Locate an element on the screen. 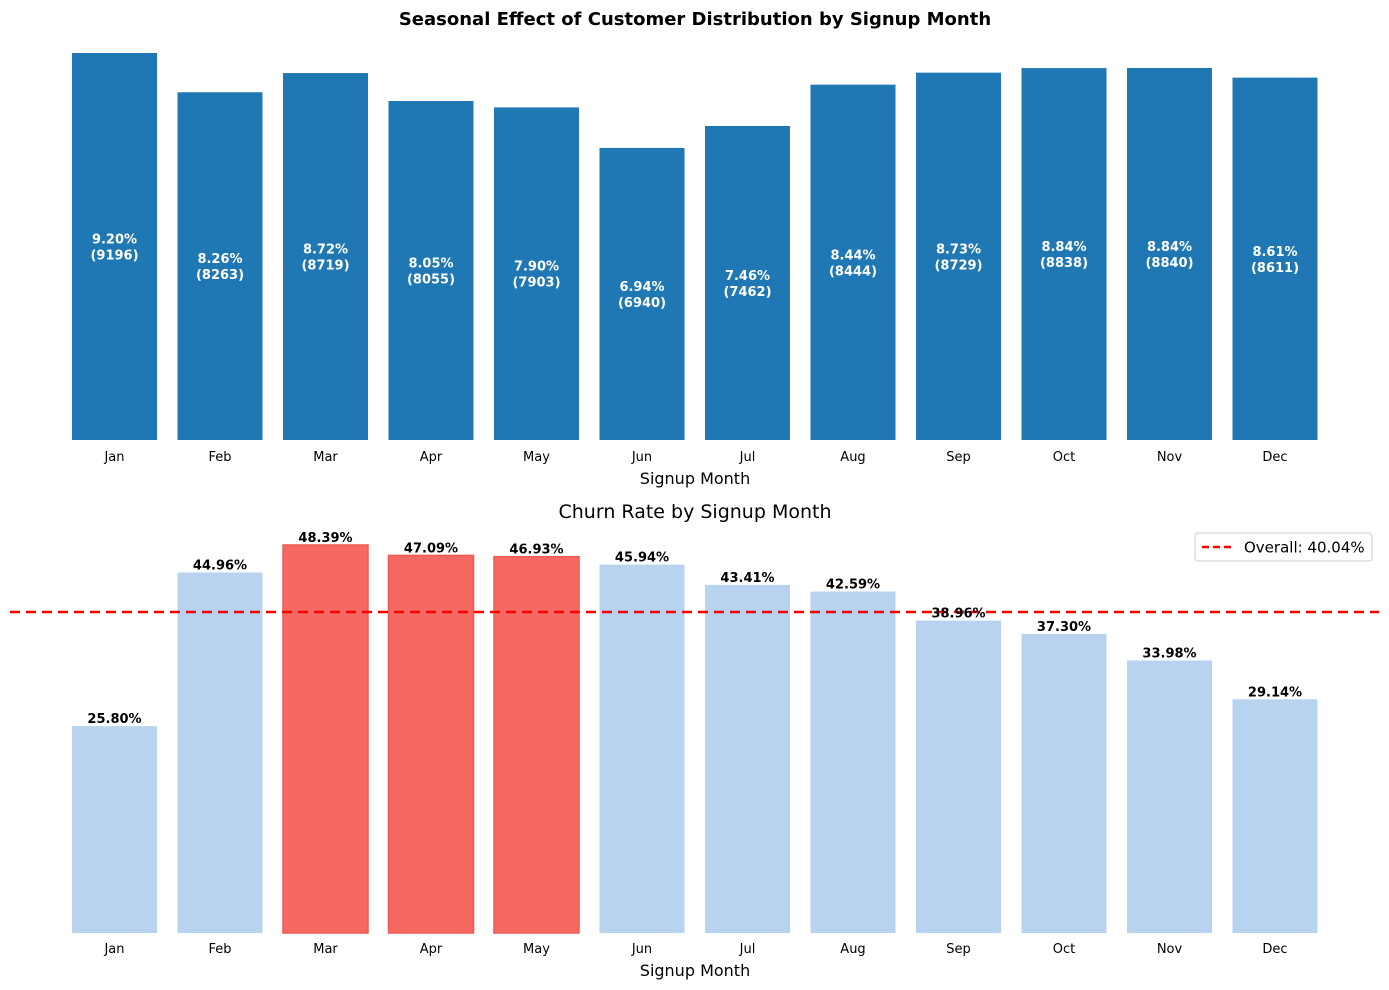 The height and width of the screenshot is (990, 1389). distribution-x-tick-label: Nov is located at coordinates (1170, 457).